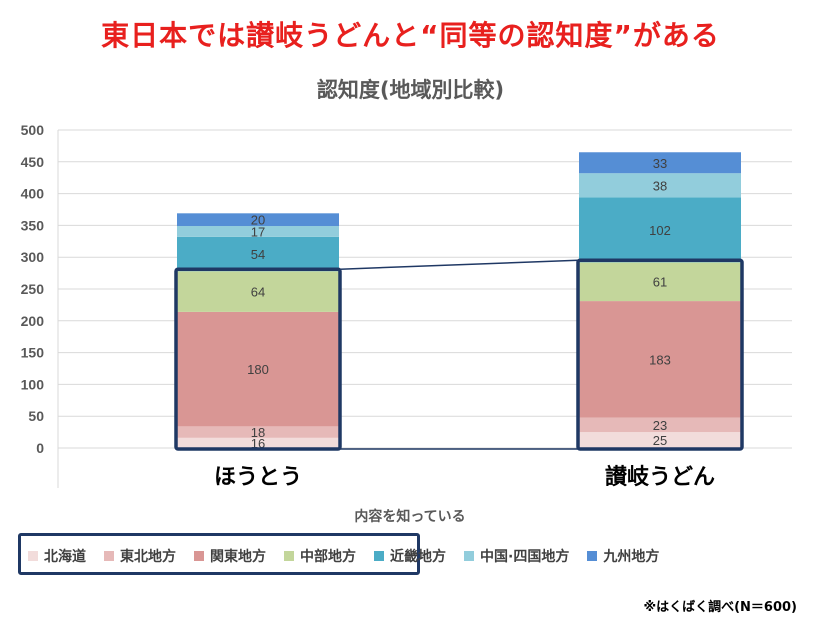 The height and width of the screenshot is (625, 821). What do you see at coordinates (36, 416) in the screenshot?
I see `y-tick-label: 50` at bounding box center [36, 416].